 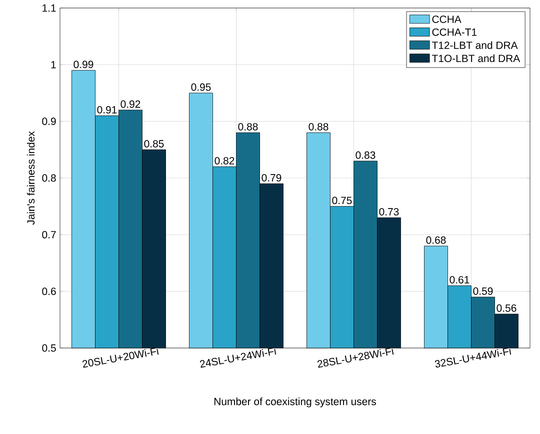 What do you see at coordinates (389, 212) in the screenshot?
I see `data-label: 0.73` at bounding box center [389, 212].